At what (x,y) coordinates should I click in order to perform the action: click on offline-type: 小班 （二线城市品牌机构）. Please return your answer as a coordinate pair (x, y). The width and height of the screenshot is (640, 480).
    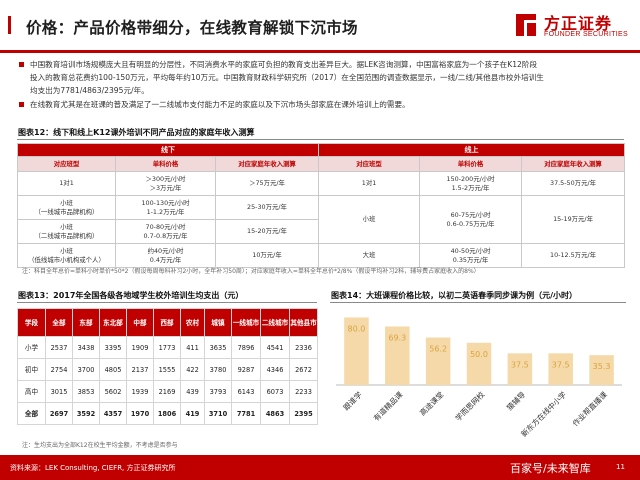
    Looking at the image, I should click on (66, 231).